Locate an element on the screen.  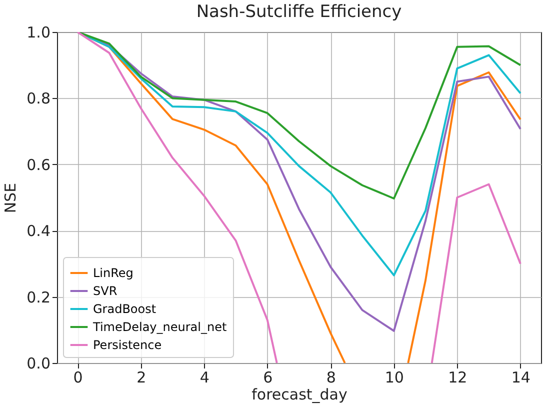
x-tick-label: 12 is located at coordinates (458, 377).